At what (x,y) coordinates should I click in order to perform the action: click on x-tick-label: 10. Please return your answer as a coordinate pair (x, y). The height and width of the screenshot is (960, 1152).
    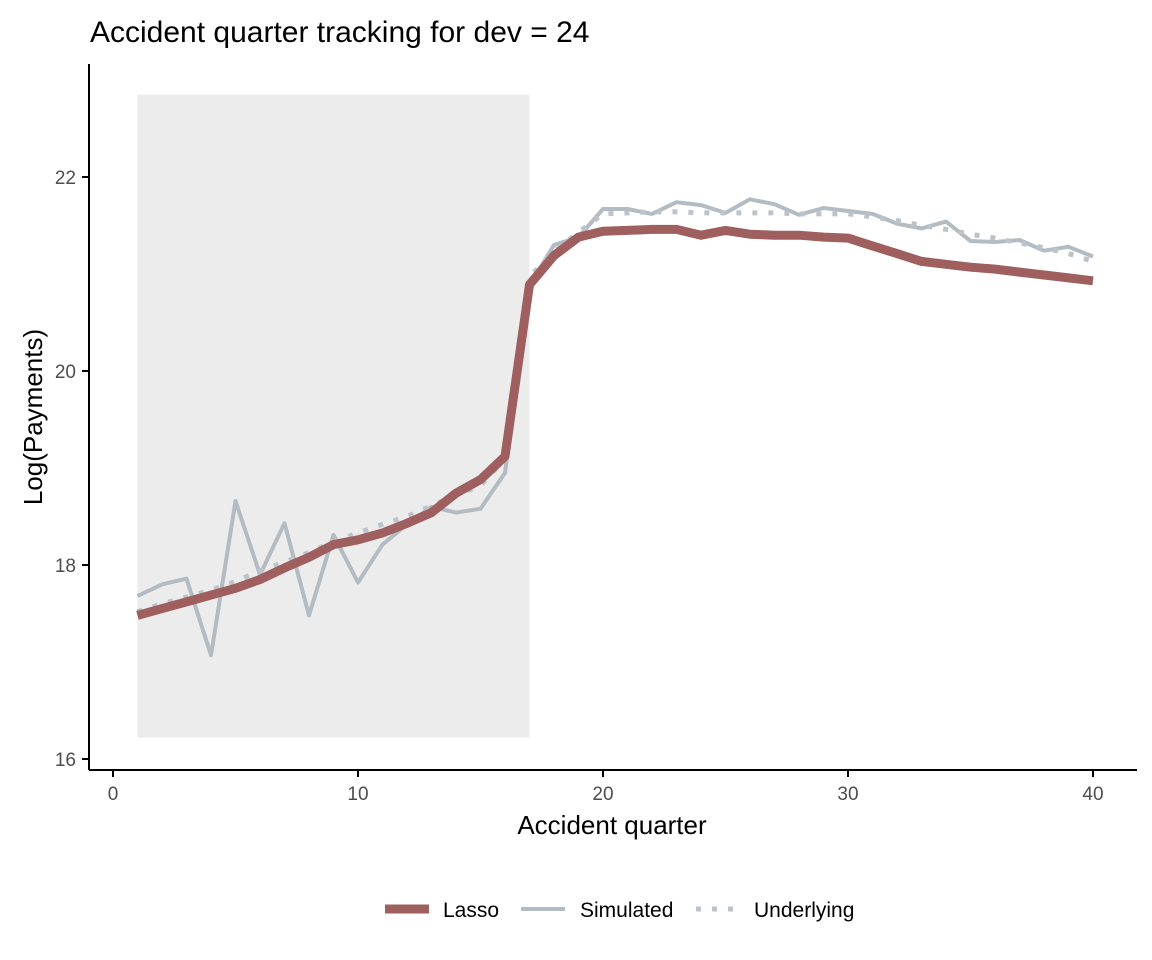
    Looking at the image, I should click on (357, 794).